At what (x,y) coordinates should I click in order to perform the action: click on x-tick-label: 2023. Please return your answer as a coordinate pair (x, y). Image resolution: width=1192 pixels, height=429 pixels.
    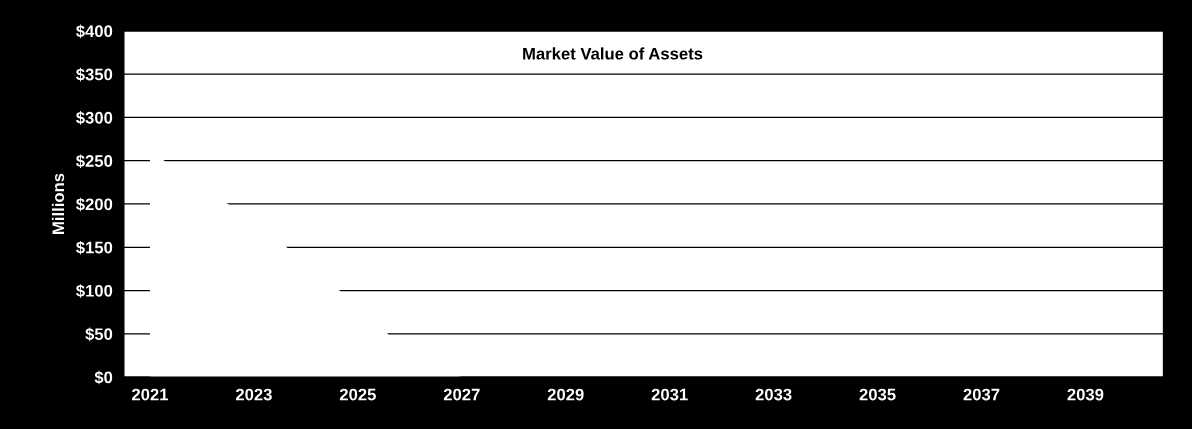
    Looking at the image, I should click on (253, 394).